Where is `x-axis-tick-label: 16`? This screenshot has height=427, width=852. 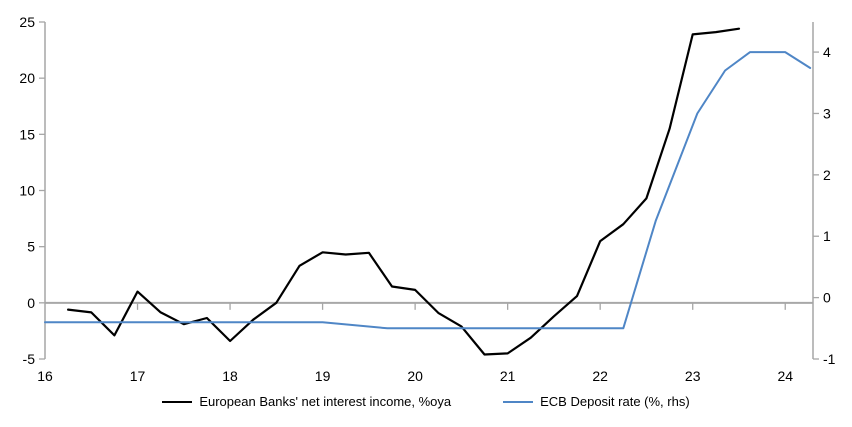 x-axis-tick-label: 16 is located at coordinates (45, 376).